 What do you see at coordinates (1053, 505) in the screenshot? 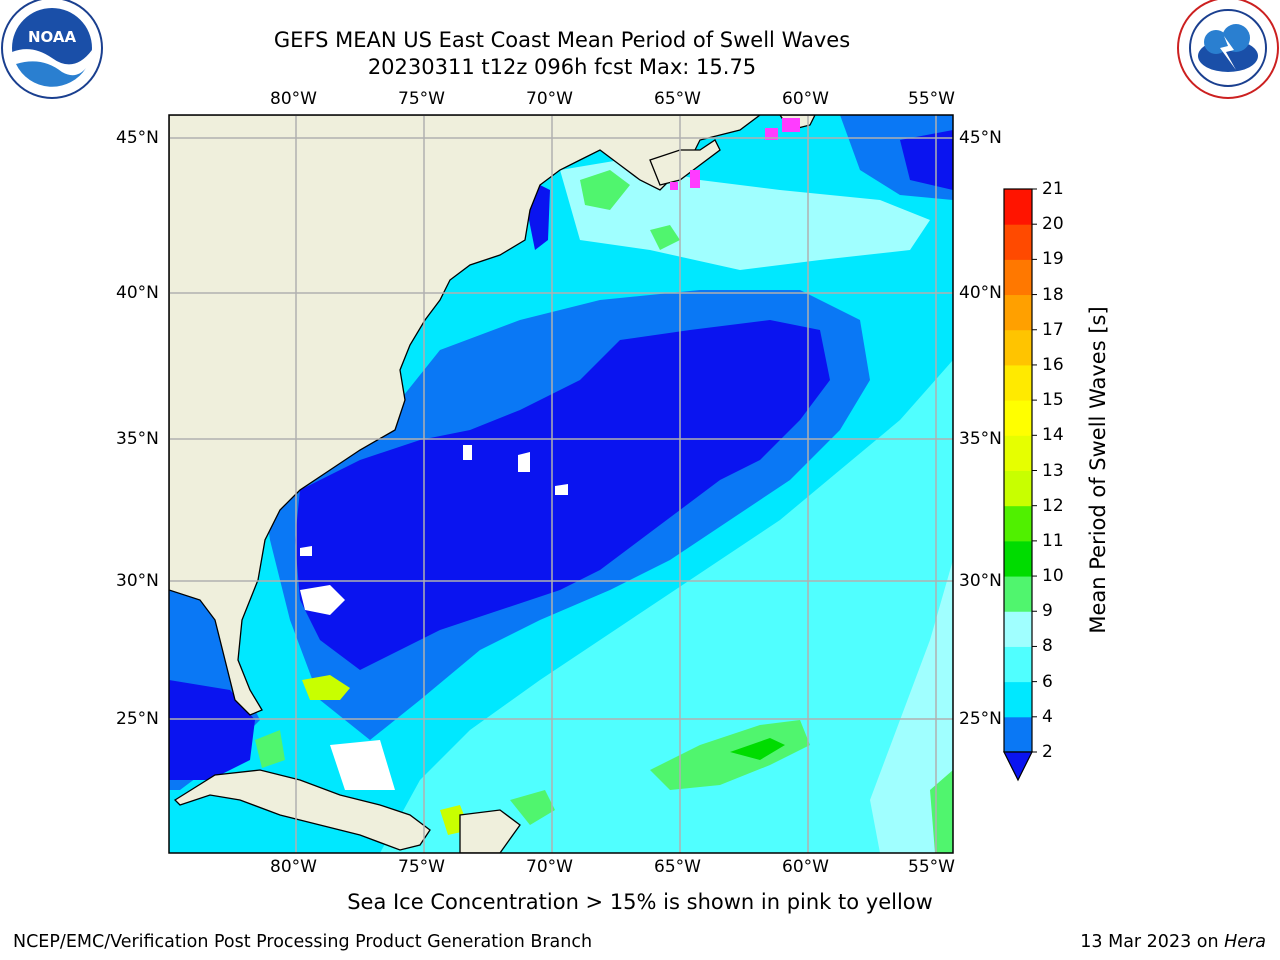
I see `colorbar-tick-label: 12` at bounding box center [1053, 505].